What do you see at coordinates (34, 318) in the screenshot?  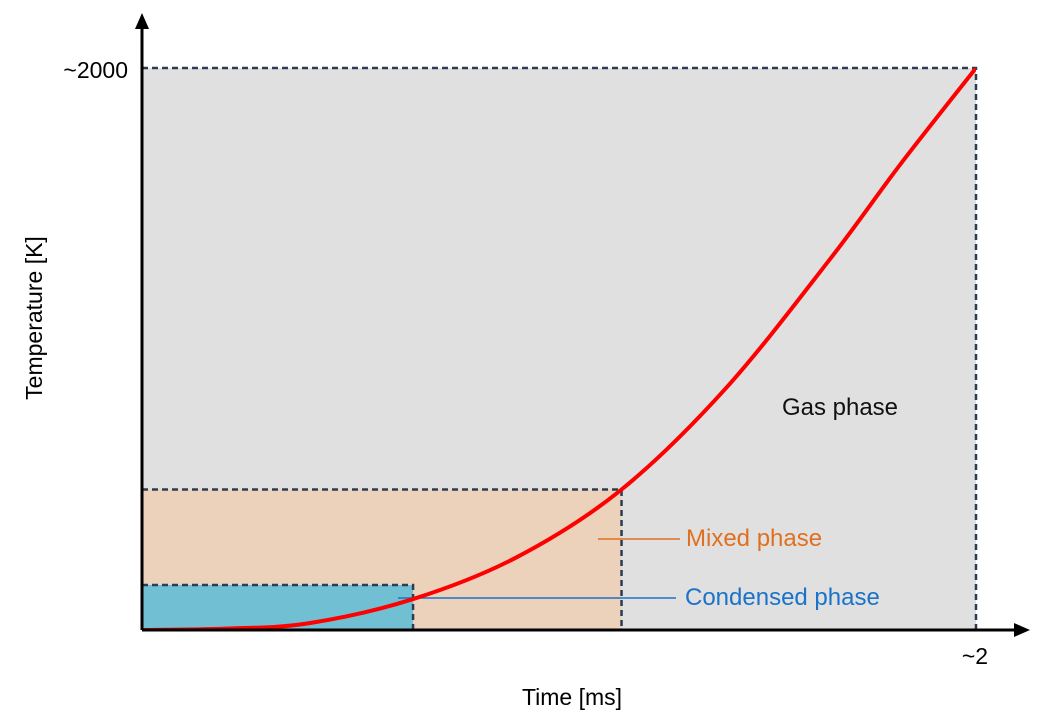 I see `y-axis-label: Temperature [K]` at bounding box center [34, 318].